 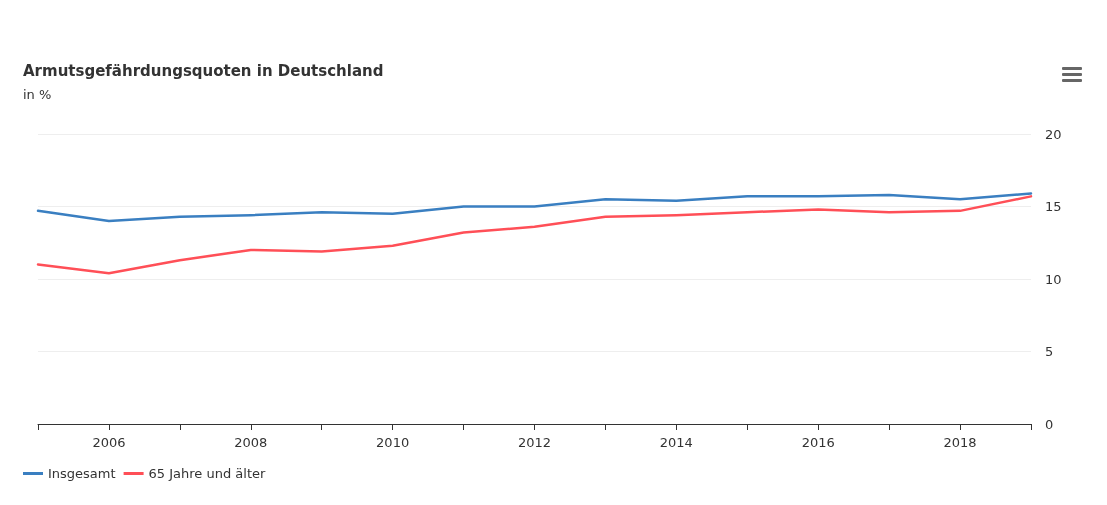 I want to click on legend-label: Insgesamt, so click(x=82, y=473).